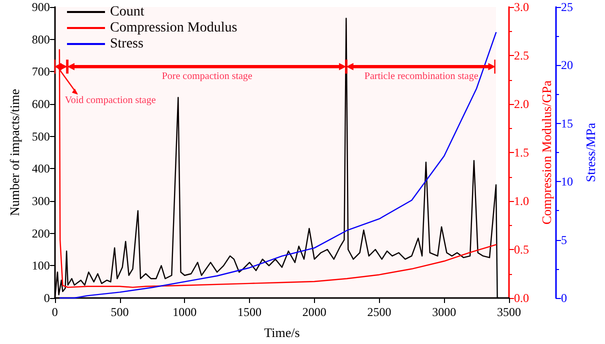 Image resolution: width=605 pixels, height=344 pixels. What do you see at coordinates (127, 12) in the screenshot?
I see `legend-label: Count` at bounding box center [127, 12].